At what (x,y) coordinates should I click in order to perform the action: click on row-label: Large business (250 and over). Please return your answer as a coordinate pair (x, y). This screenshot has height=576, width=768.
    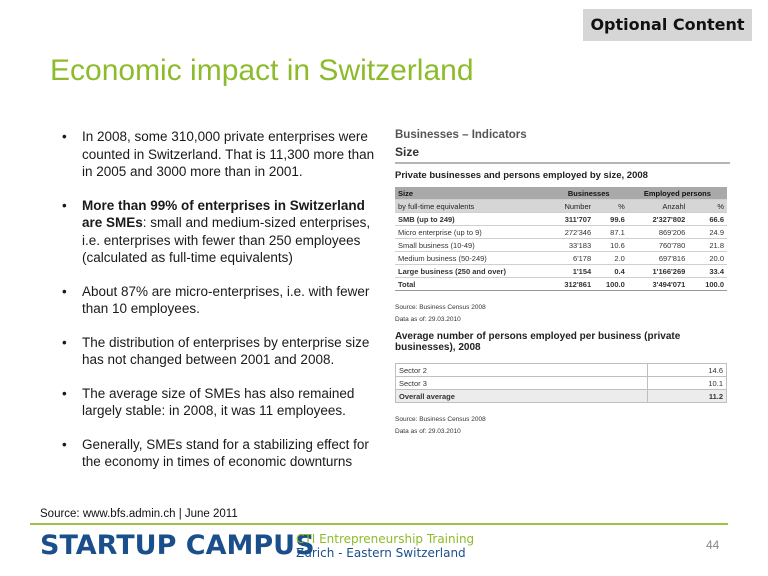
    Looking at the image, I should click on (472, 271).